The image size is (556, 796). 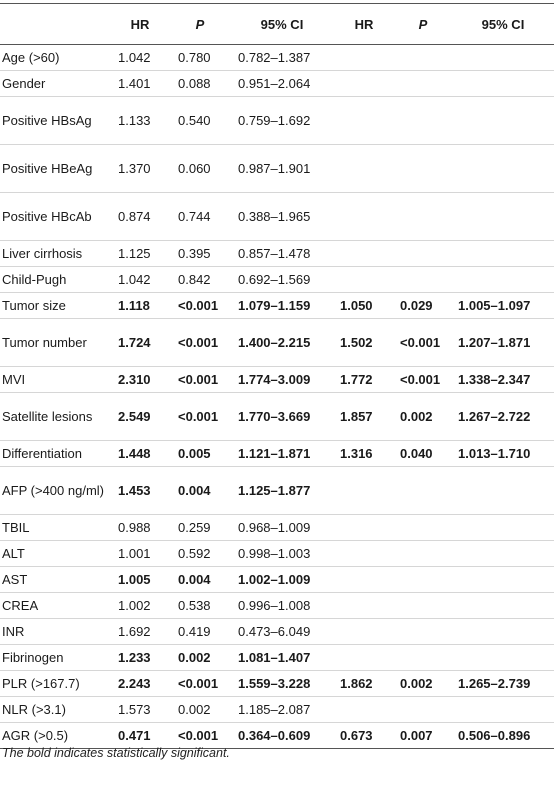 What do you see at coordinates (503, 342) in the screenshot?
I see `cell-ci-multivariate: 1.207–1.871` at bounding box center [503, 342].